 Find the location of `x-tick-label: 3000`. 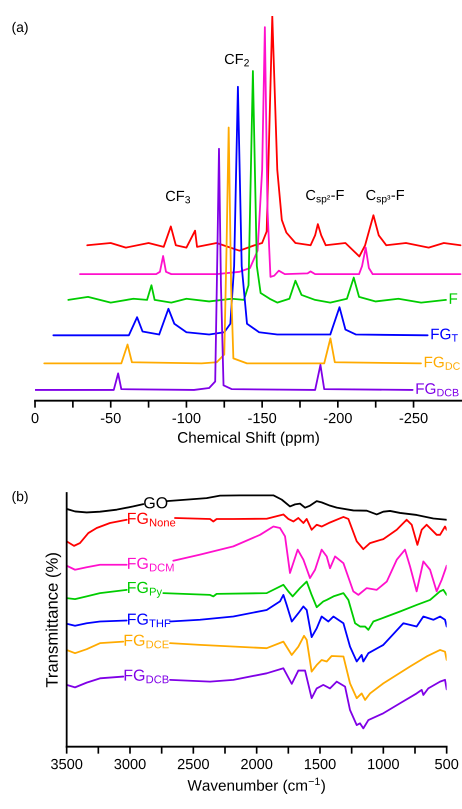

x-tick-label: 3000 is located at coordinates (130, 764).